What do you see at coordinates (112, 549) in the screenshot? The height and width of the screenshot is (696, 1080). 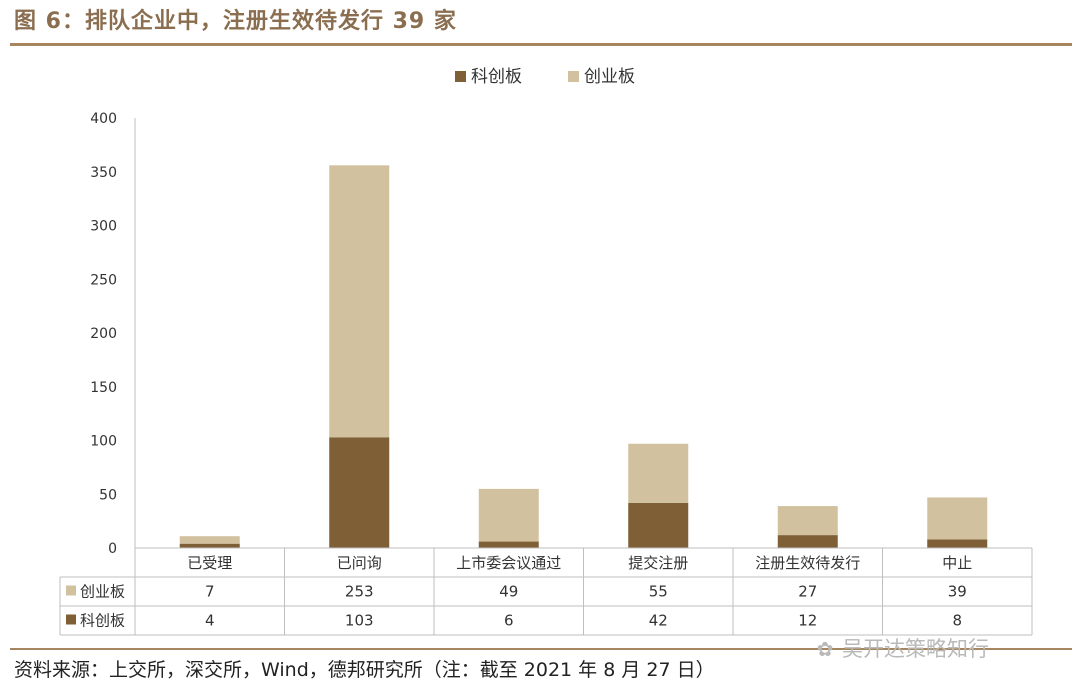 I see `y-tick-label: 0` at bounding box center [112, 549].